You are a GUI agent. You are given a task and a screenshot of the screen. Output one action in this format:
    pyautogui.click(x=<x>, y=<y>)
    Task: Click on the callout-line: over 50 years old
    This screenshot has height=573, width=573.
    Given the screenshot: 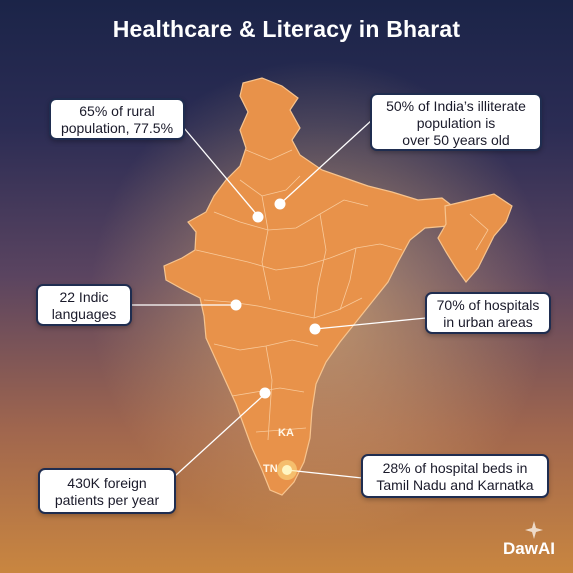 What is the action you would take?
    pyautogui.click(x=456, y=140)
    